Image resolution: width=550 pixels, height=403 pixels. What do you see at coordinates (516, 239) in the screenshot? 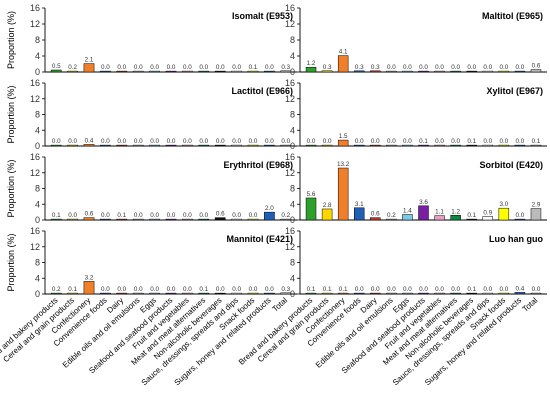
I see `panel-8-title: Luo han guo` at bounding box center [516, 239].